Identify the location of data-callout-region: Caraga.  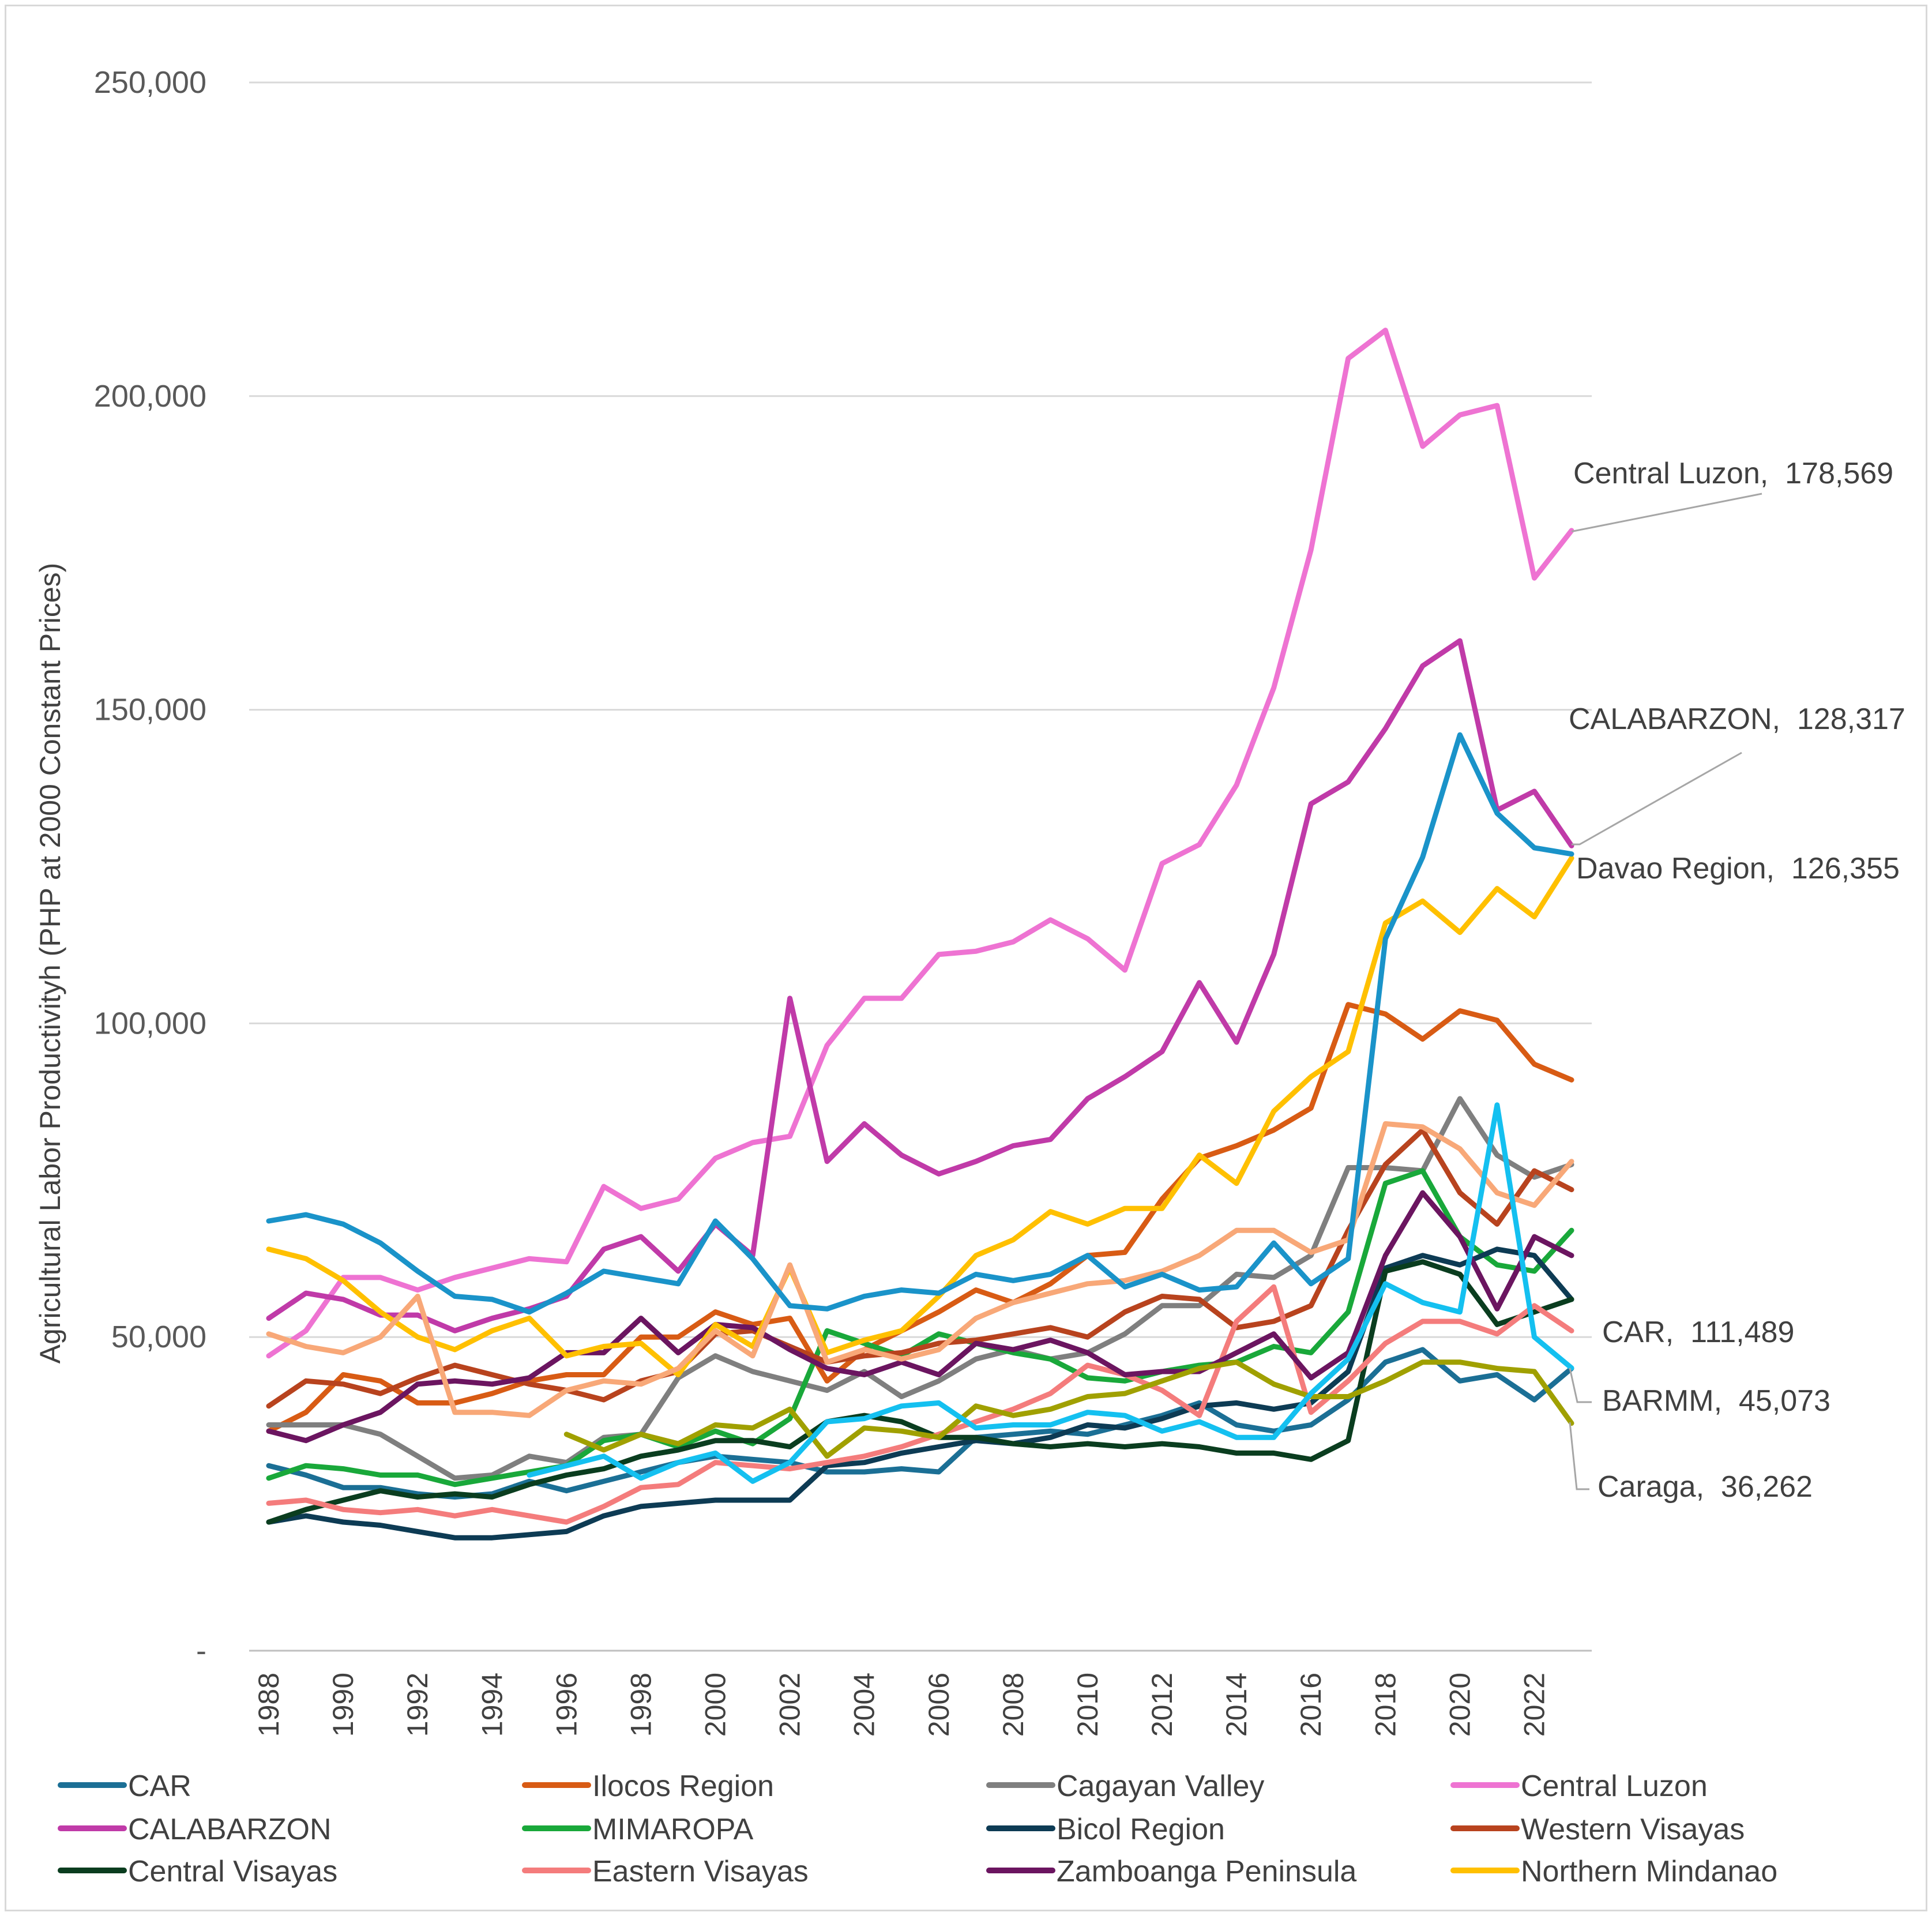
(1647, 1487).